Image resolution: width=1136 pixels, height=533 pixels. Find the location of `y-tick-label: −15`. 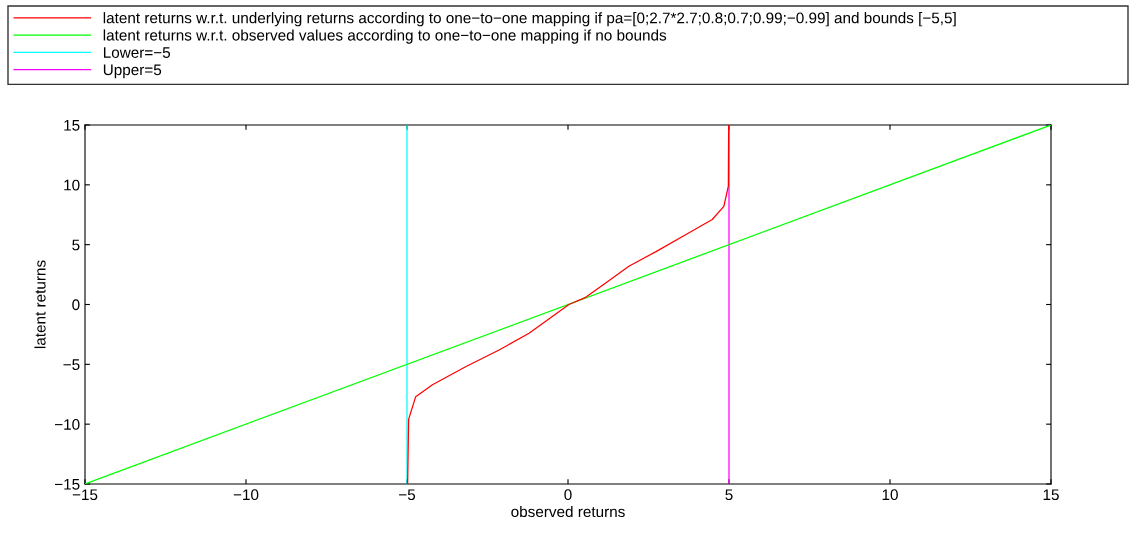

y-tick-label: −15 is located at coordinates (67, 484).